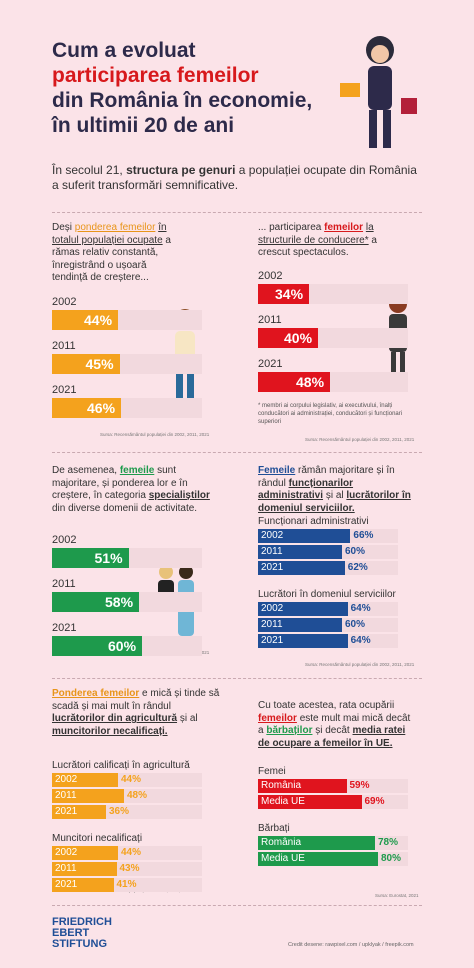 The width and height of the screenshot is (474, 968). Describe the element at coordinates (179, 495) in the screenshot. I see `note-text: specialiștilor` at that location.